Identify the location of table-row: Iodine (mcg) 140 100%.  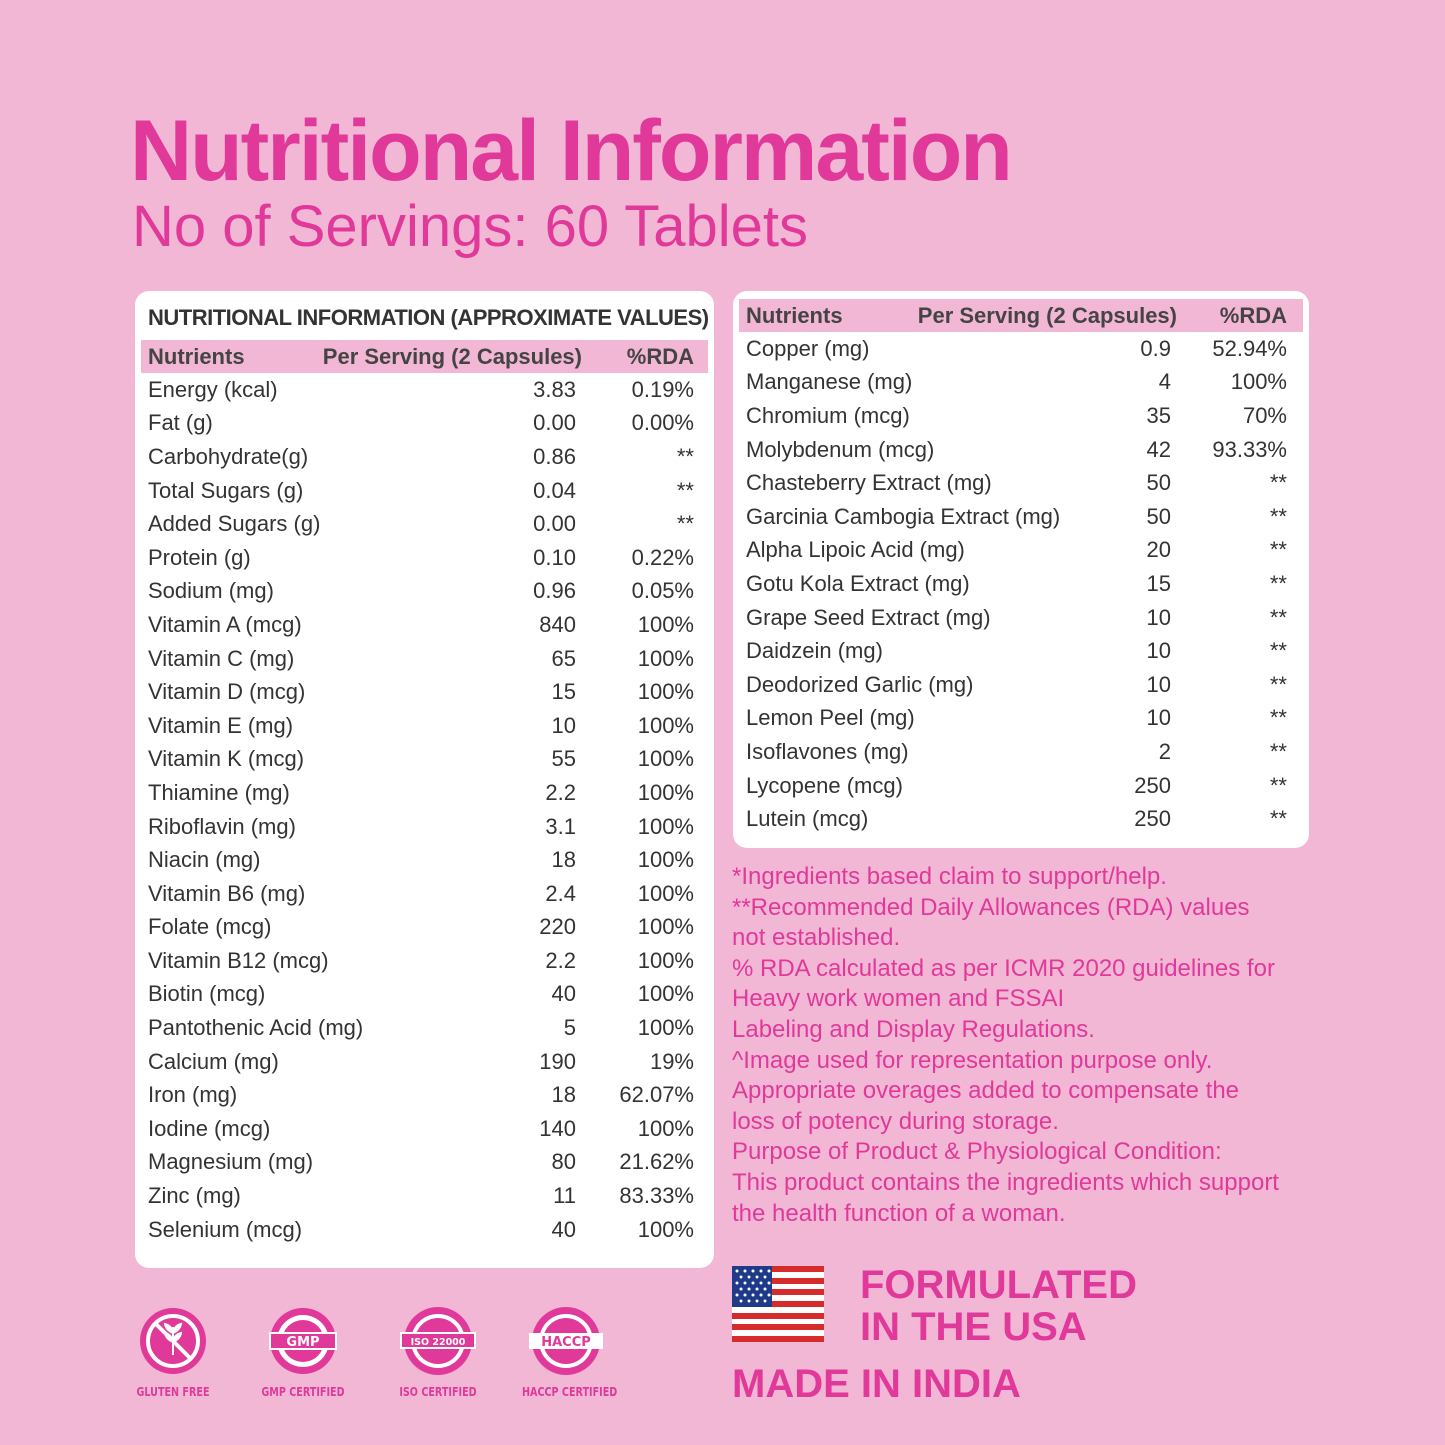
(424, 1129).